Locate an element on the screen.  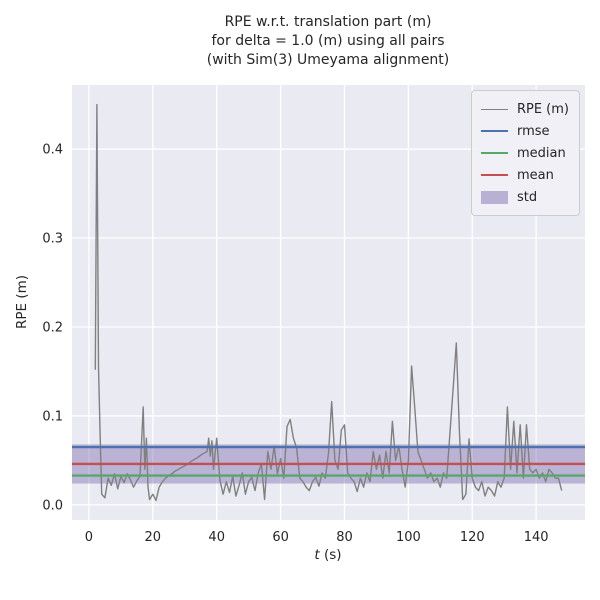
legend-item-rpe: RPE (m) is located at coordinates (524, 109).